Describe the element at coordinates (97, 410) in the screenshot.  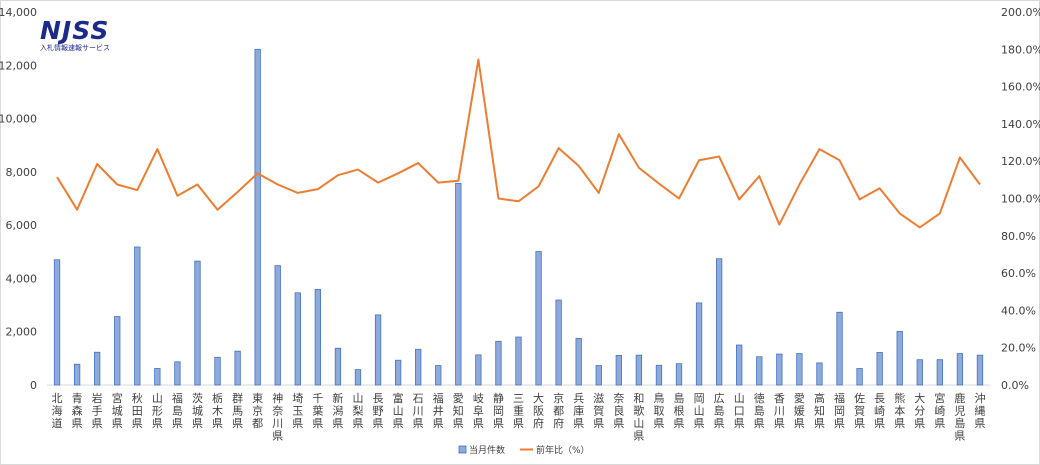
I see `category-label: 岩手県` at that location.